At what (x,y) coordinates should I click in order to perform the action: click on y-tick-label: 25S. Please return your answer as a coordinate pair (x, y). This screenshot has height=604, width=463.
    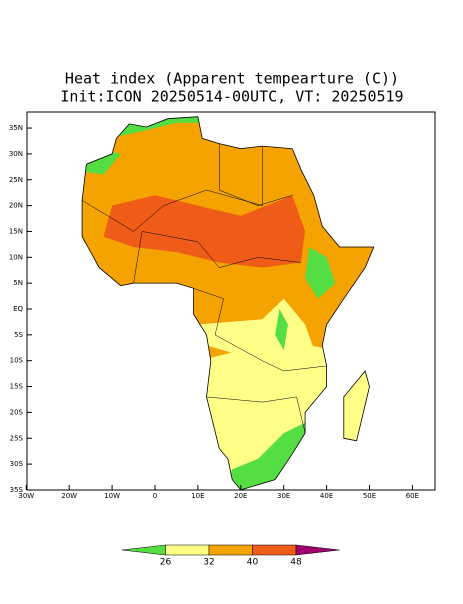
    Looking at the image, I should click on (17, 438).